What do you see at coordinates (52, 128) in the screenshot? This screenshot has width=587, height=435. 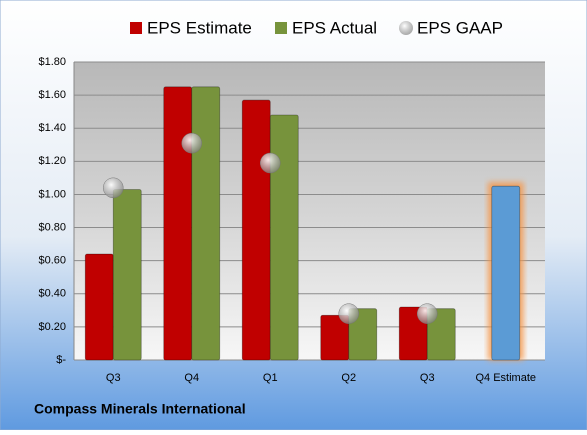 I see `y-tick-label: $1.40` at bounding box center [52, 128].